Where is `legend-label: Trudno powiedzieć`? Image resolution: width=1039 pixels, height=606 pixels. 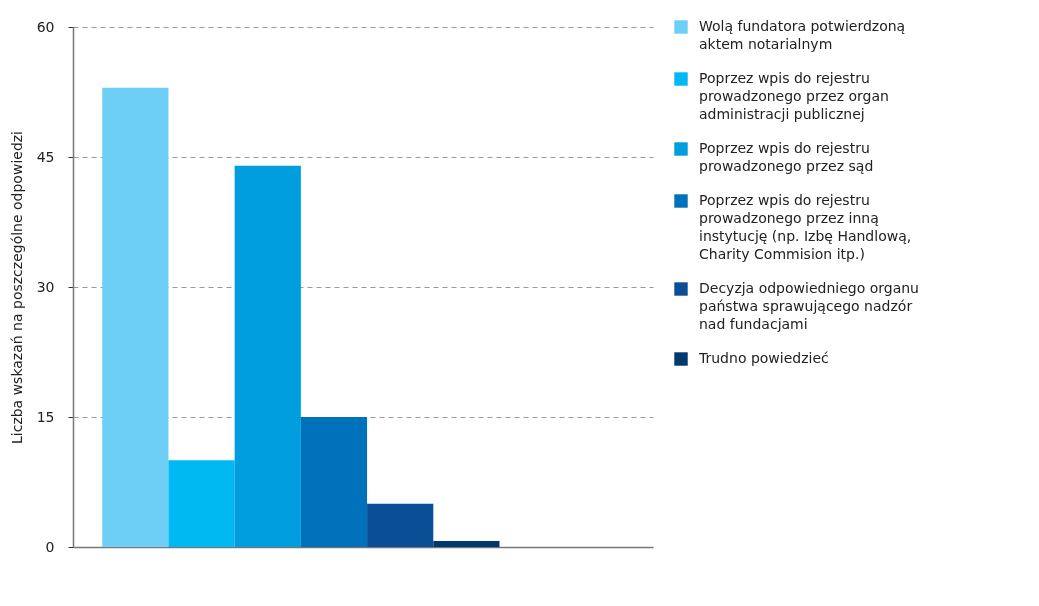 legend-label: Trudno powiedzieć is located at coordinates (763, 358).